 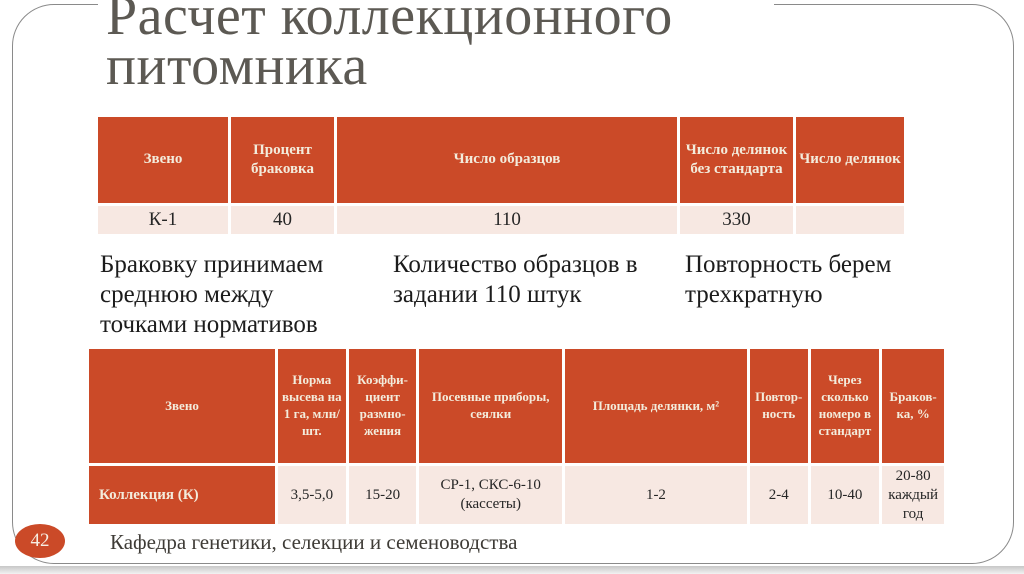 I want to click on norms-cell-seed-rate: 3,5-5,0, so click(x=312, y=495).